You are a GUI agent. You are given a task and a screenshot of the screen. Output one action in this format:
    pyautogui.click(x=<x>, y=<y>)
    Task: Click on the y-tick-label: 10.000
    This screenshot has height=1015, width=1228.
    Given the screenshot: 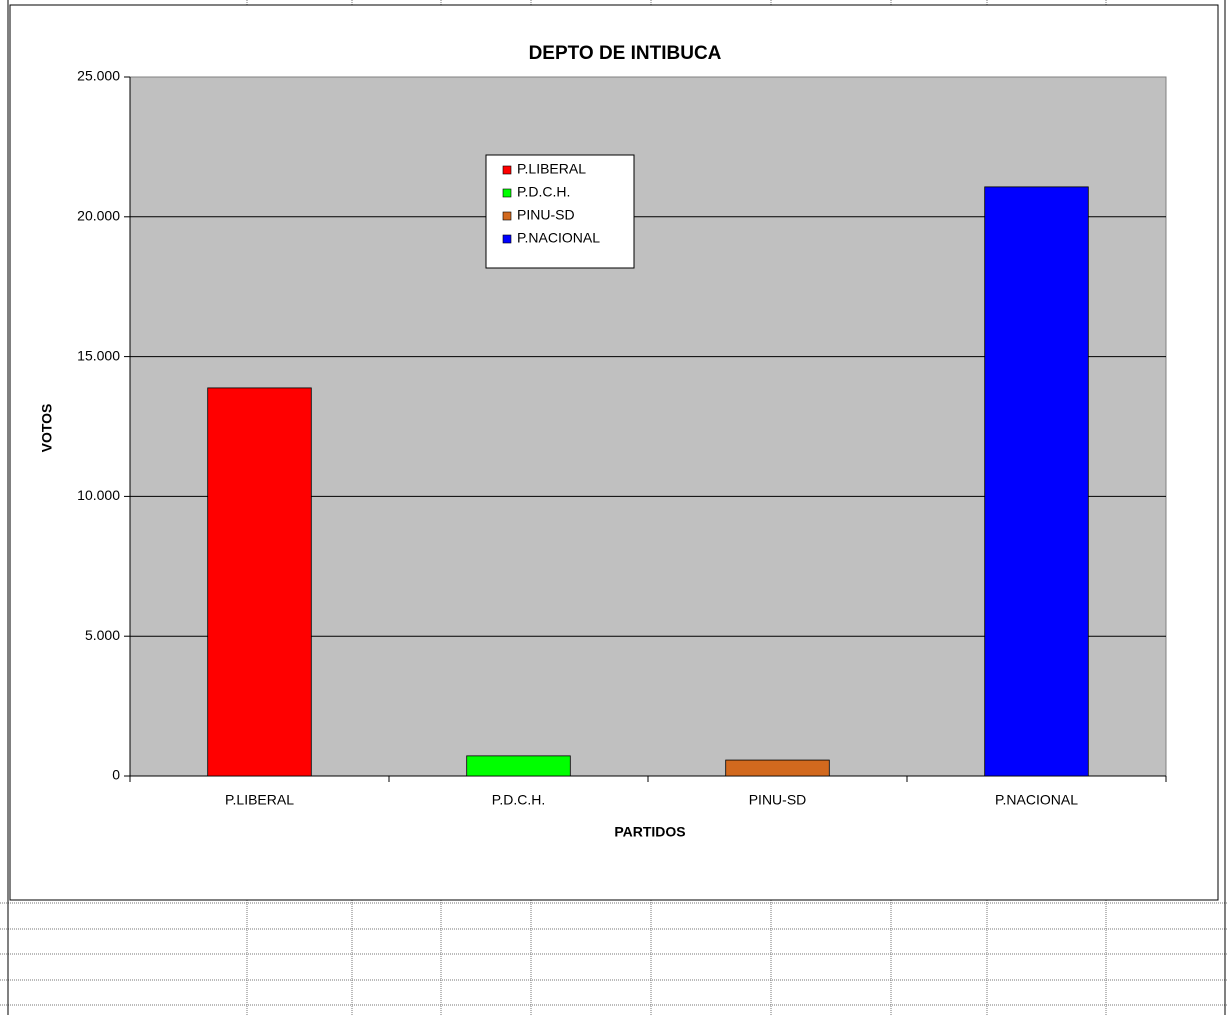 What is the action you would take?
    pyautogui.click(x=98, y=495)
    